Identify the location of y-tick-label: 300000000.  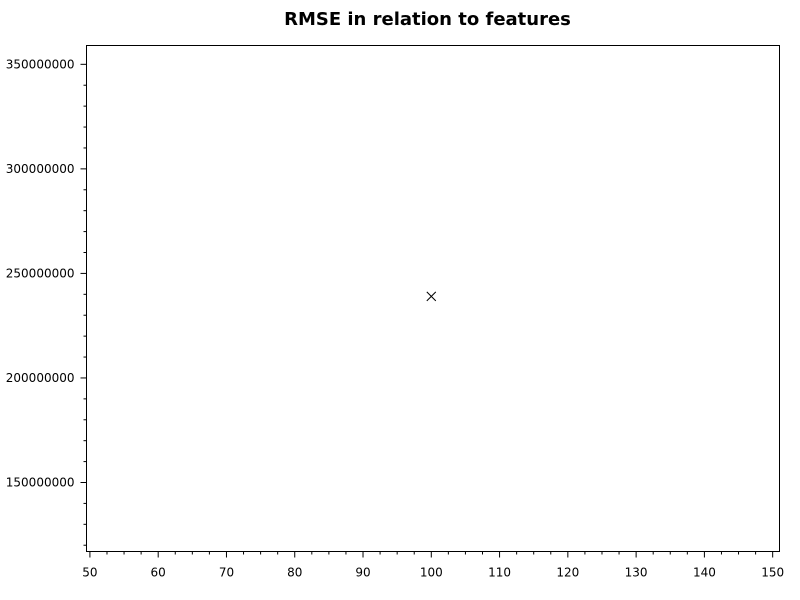
(40, 169).